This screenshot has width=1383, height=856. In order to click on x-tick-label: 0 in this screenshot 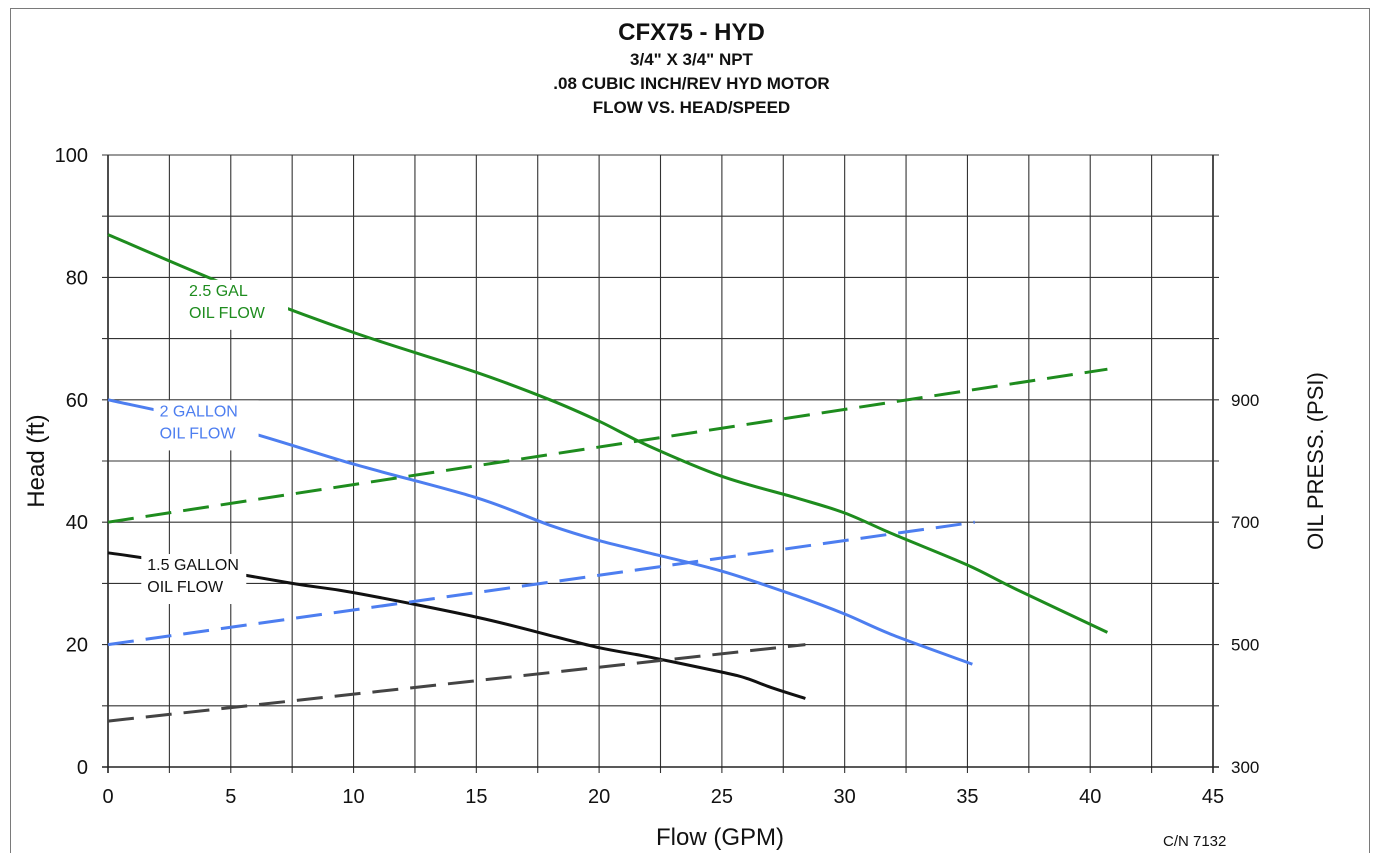, I will do `click(107, 797)`.